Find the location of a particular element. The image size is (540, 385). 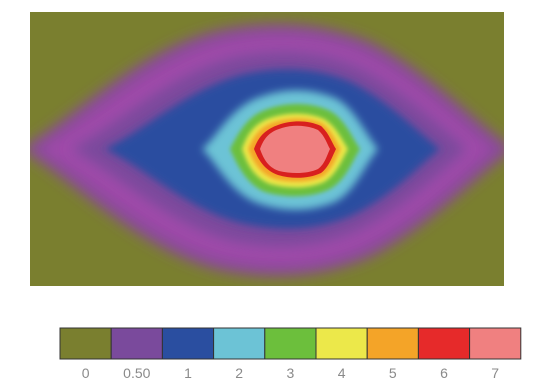

colorbar-tick-label: 6 is located at coordinates (444, 373).